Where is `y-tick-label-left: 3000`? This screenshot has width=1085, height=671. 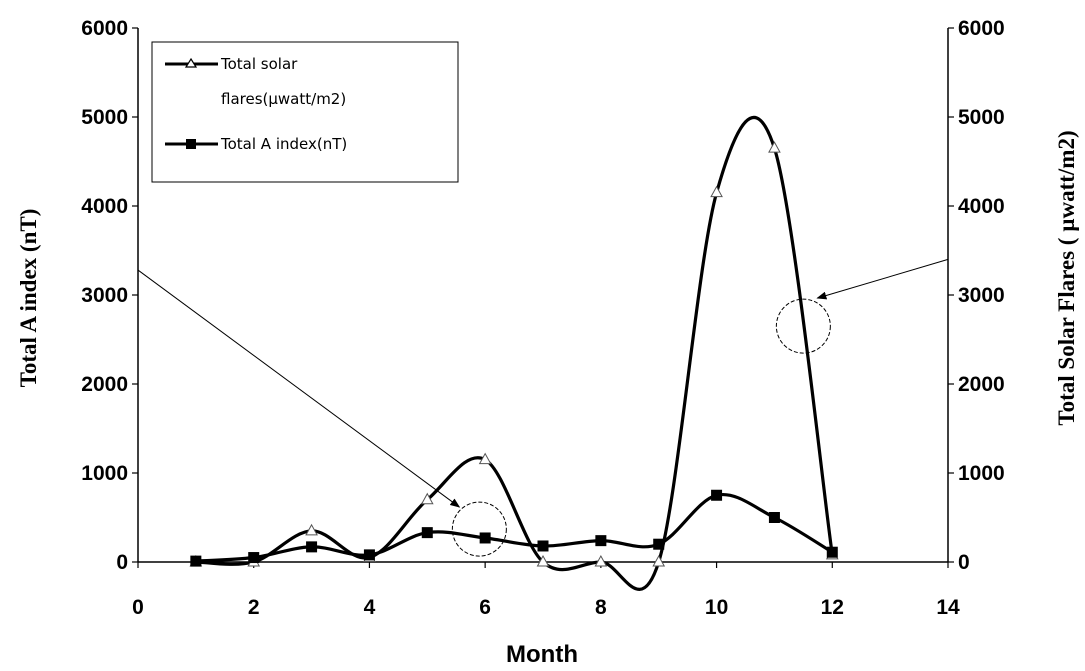 y-tick-label-left: 3000 is located at coordinates (104, 295).